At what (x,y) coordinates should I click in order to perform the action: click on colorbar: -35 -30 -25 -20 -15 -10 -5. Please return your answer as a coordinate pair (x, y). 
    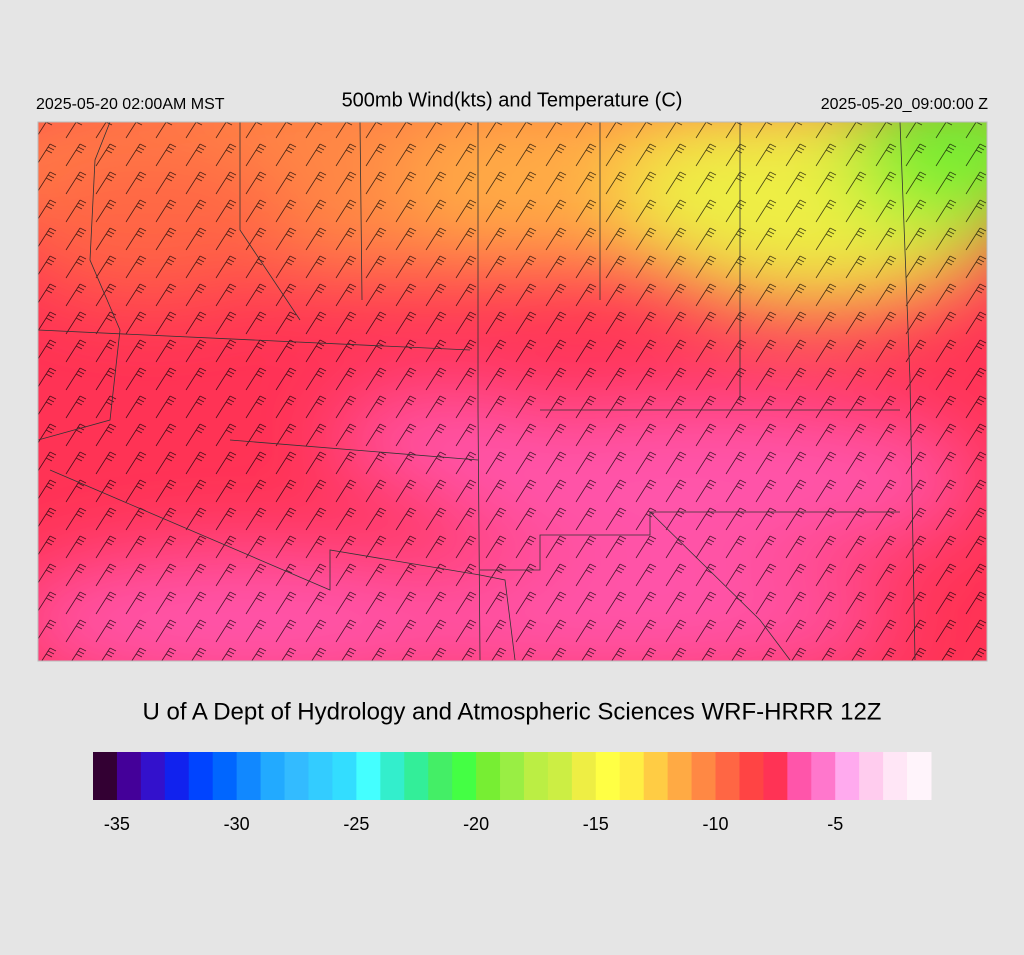
    Looking at the image, I should click on (512, 793).